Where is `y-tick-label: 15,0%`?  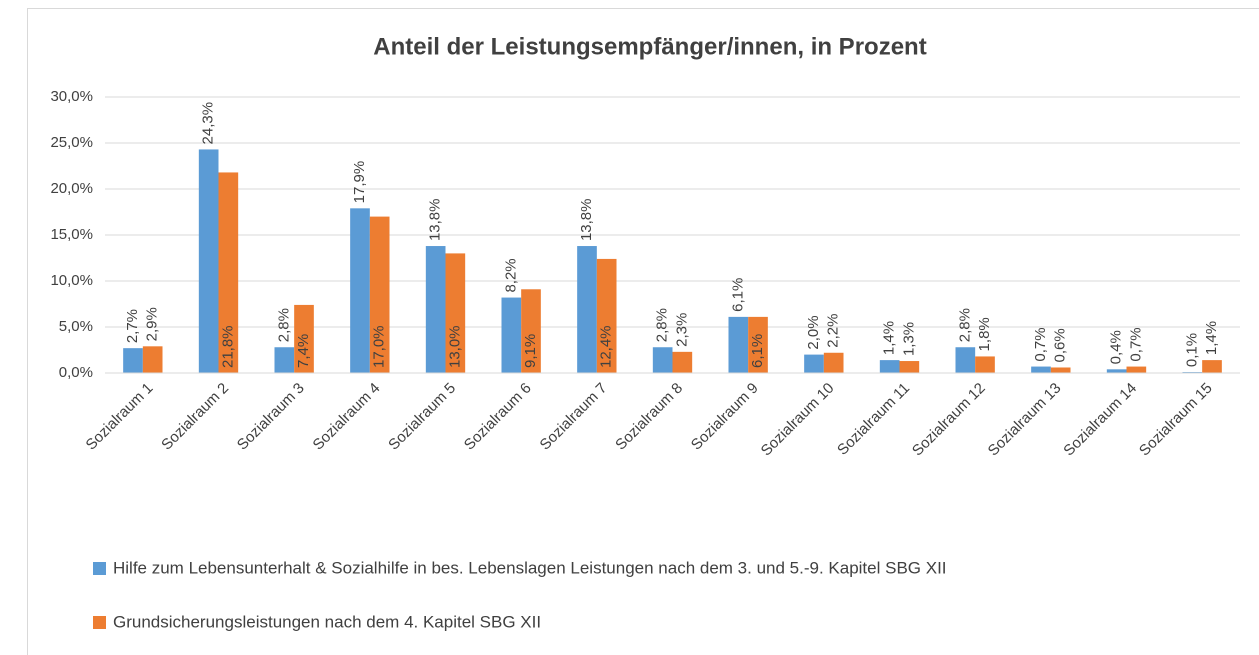
y-tick-label: 15,0% is located at coordinates (71, 234).